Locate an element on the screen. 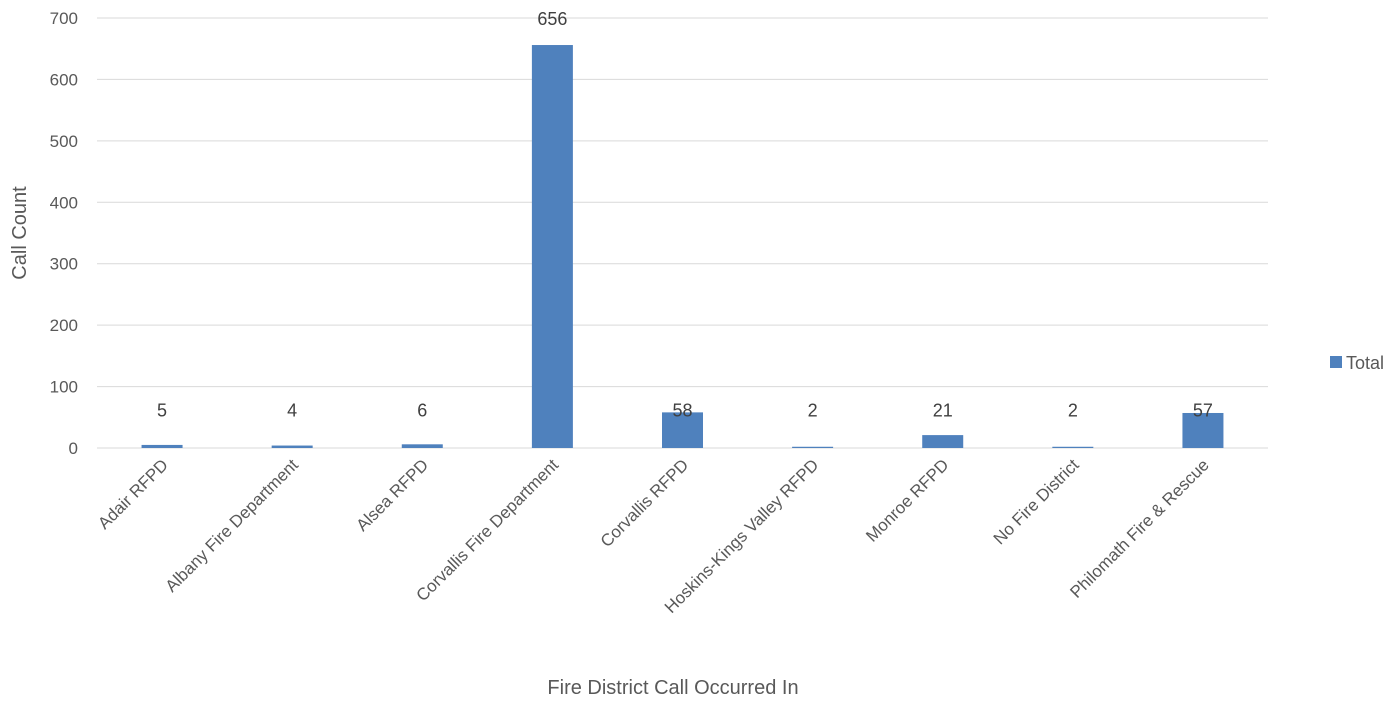 The height and width of the screenshot is (707, 1397). y-tick-label: 500 is located at coordinates (64, 141).